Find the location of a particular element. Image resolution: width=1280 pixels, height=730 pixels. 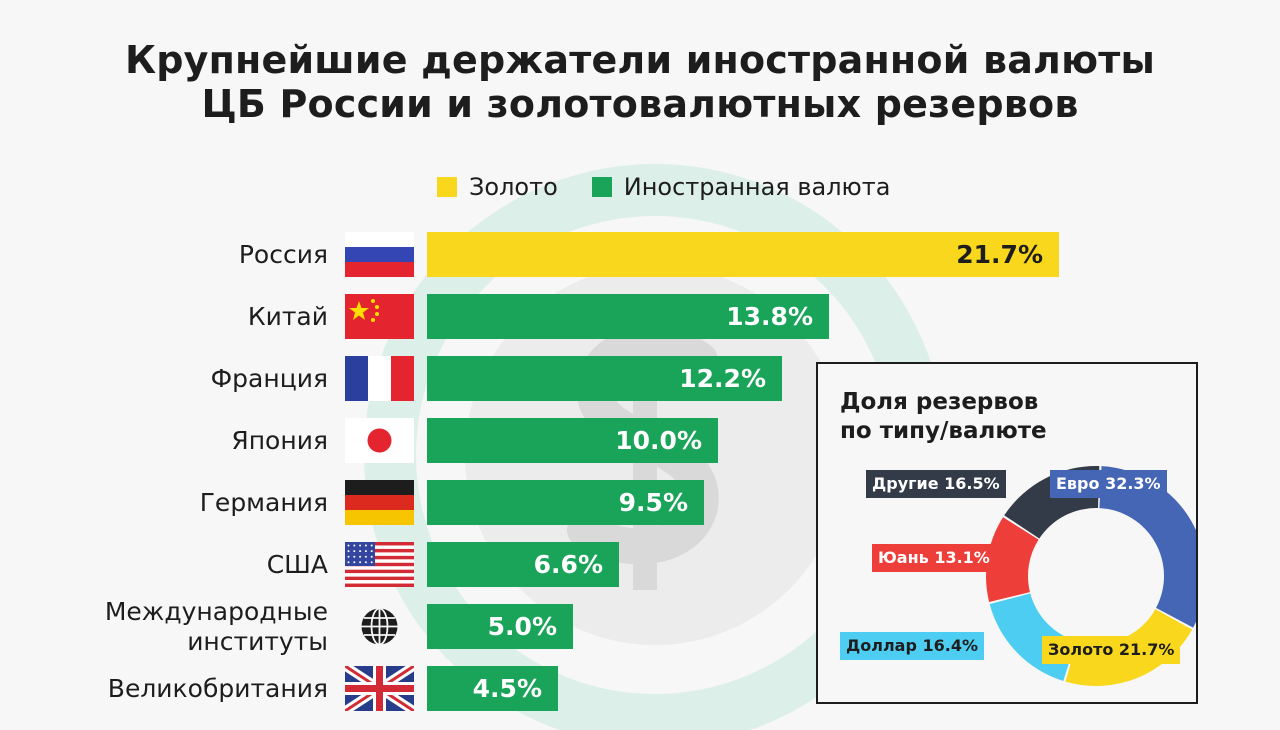

category-label: Франция is located at coordinates (178, 379).